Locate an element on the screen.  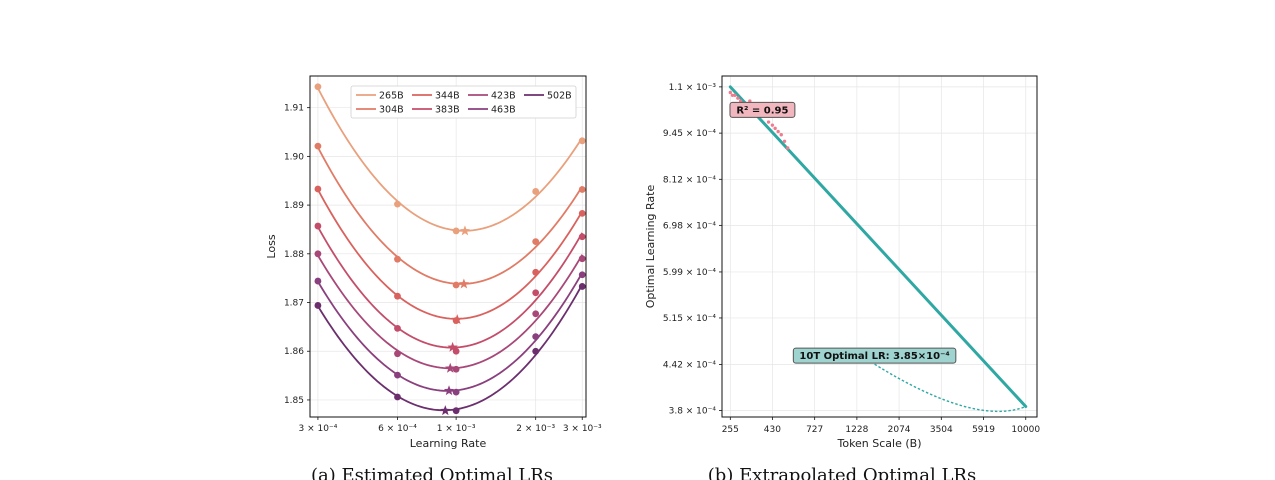
curve-463B is located at coordinates (450, 332).